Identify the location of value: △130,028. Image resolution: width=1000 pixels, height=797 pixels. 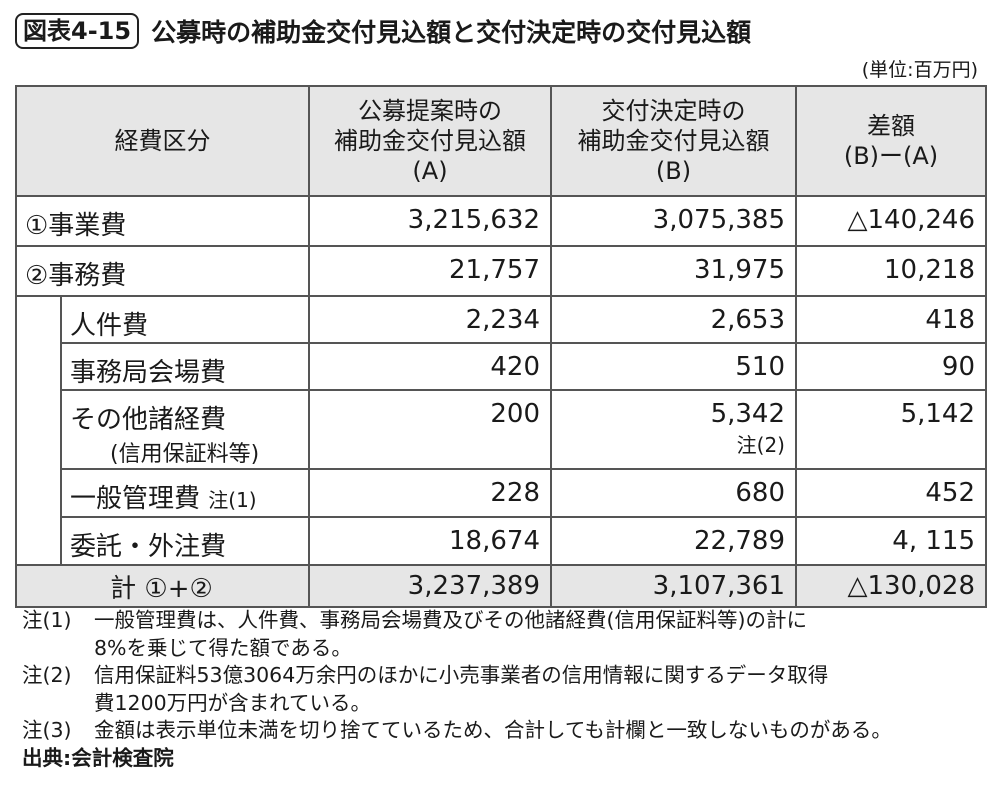
(911, 586).